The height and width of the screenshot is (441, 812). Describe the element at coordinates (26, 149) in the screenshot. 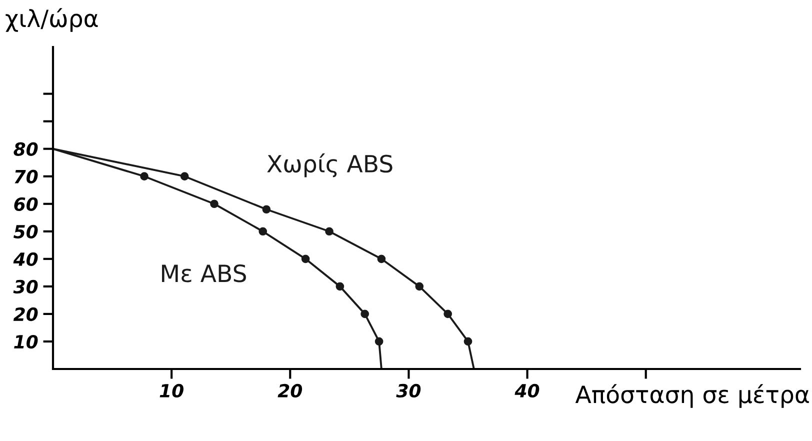

I see `y-tick-label: 80` at that location.